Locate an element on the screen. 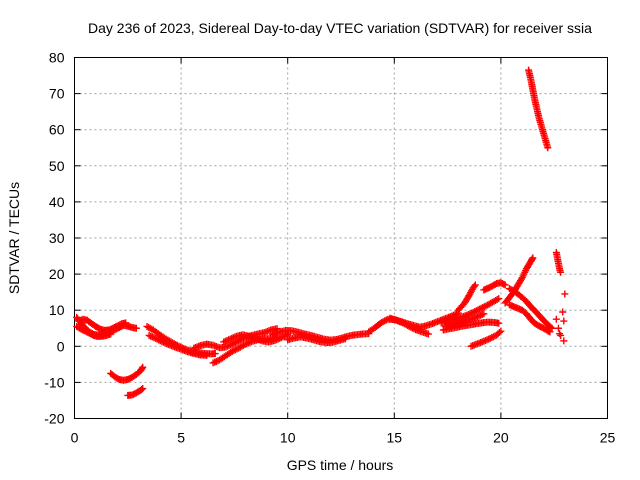  x-tick-label: 15 is located at coordinates (395, 438).